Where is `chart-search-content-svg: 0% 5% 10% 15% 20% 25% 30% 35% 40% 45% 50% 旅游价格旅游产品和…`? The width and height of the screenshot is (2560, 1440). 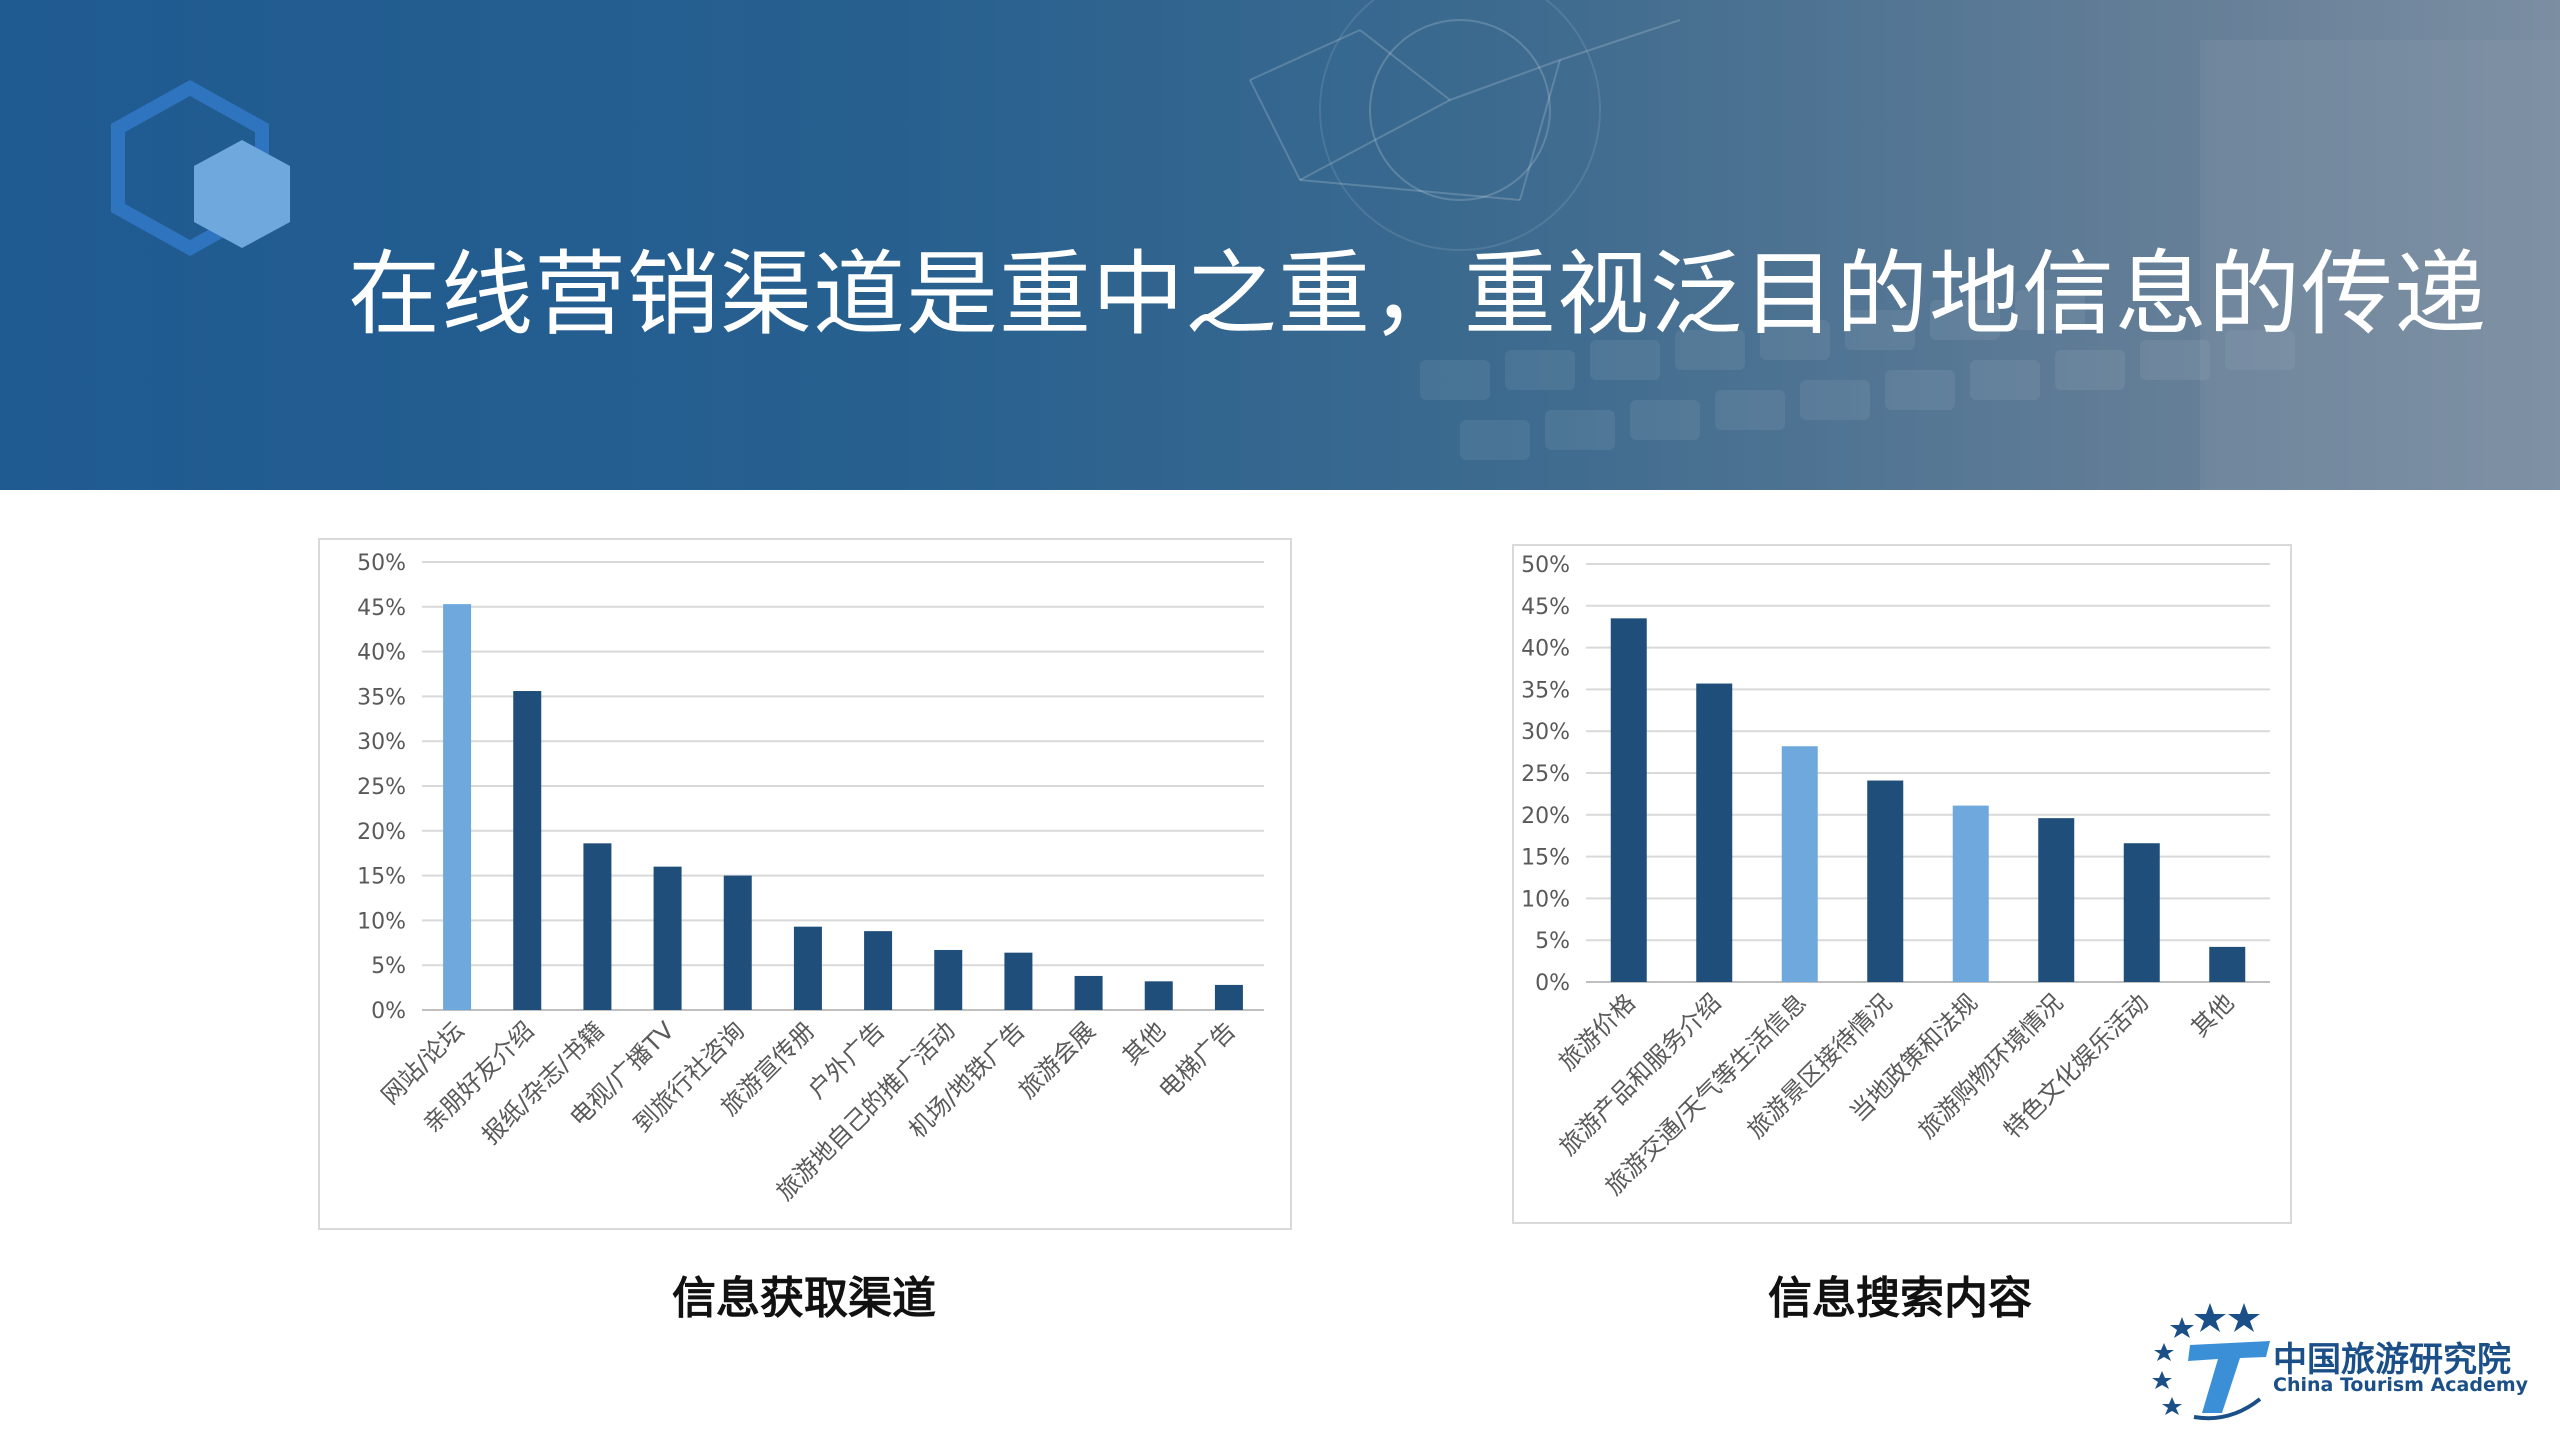
chart-search-content-svg: 0% 5% 10% 15% 20% 25% 30% 35% 40% 45% 50% 旅游价格旅游产品和… is located at coordinates (1895, 877).